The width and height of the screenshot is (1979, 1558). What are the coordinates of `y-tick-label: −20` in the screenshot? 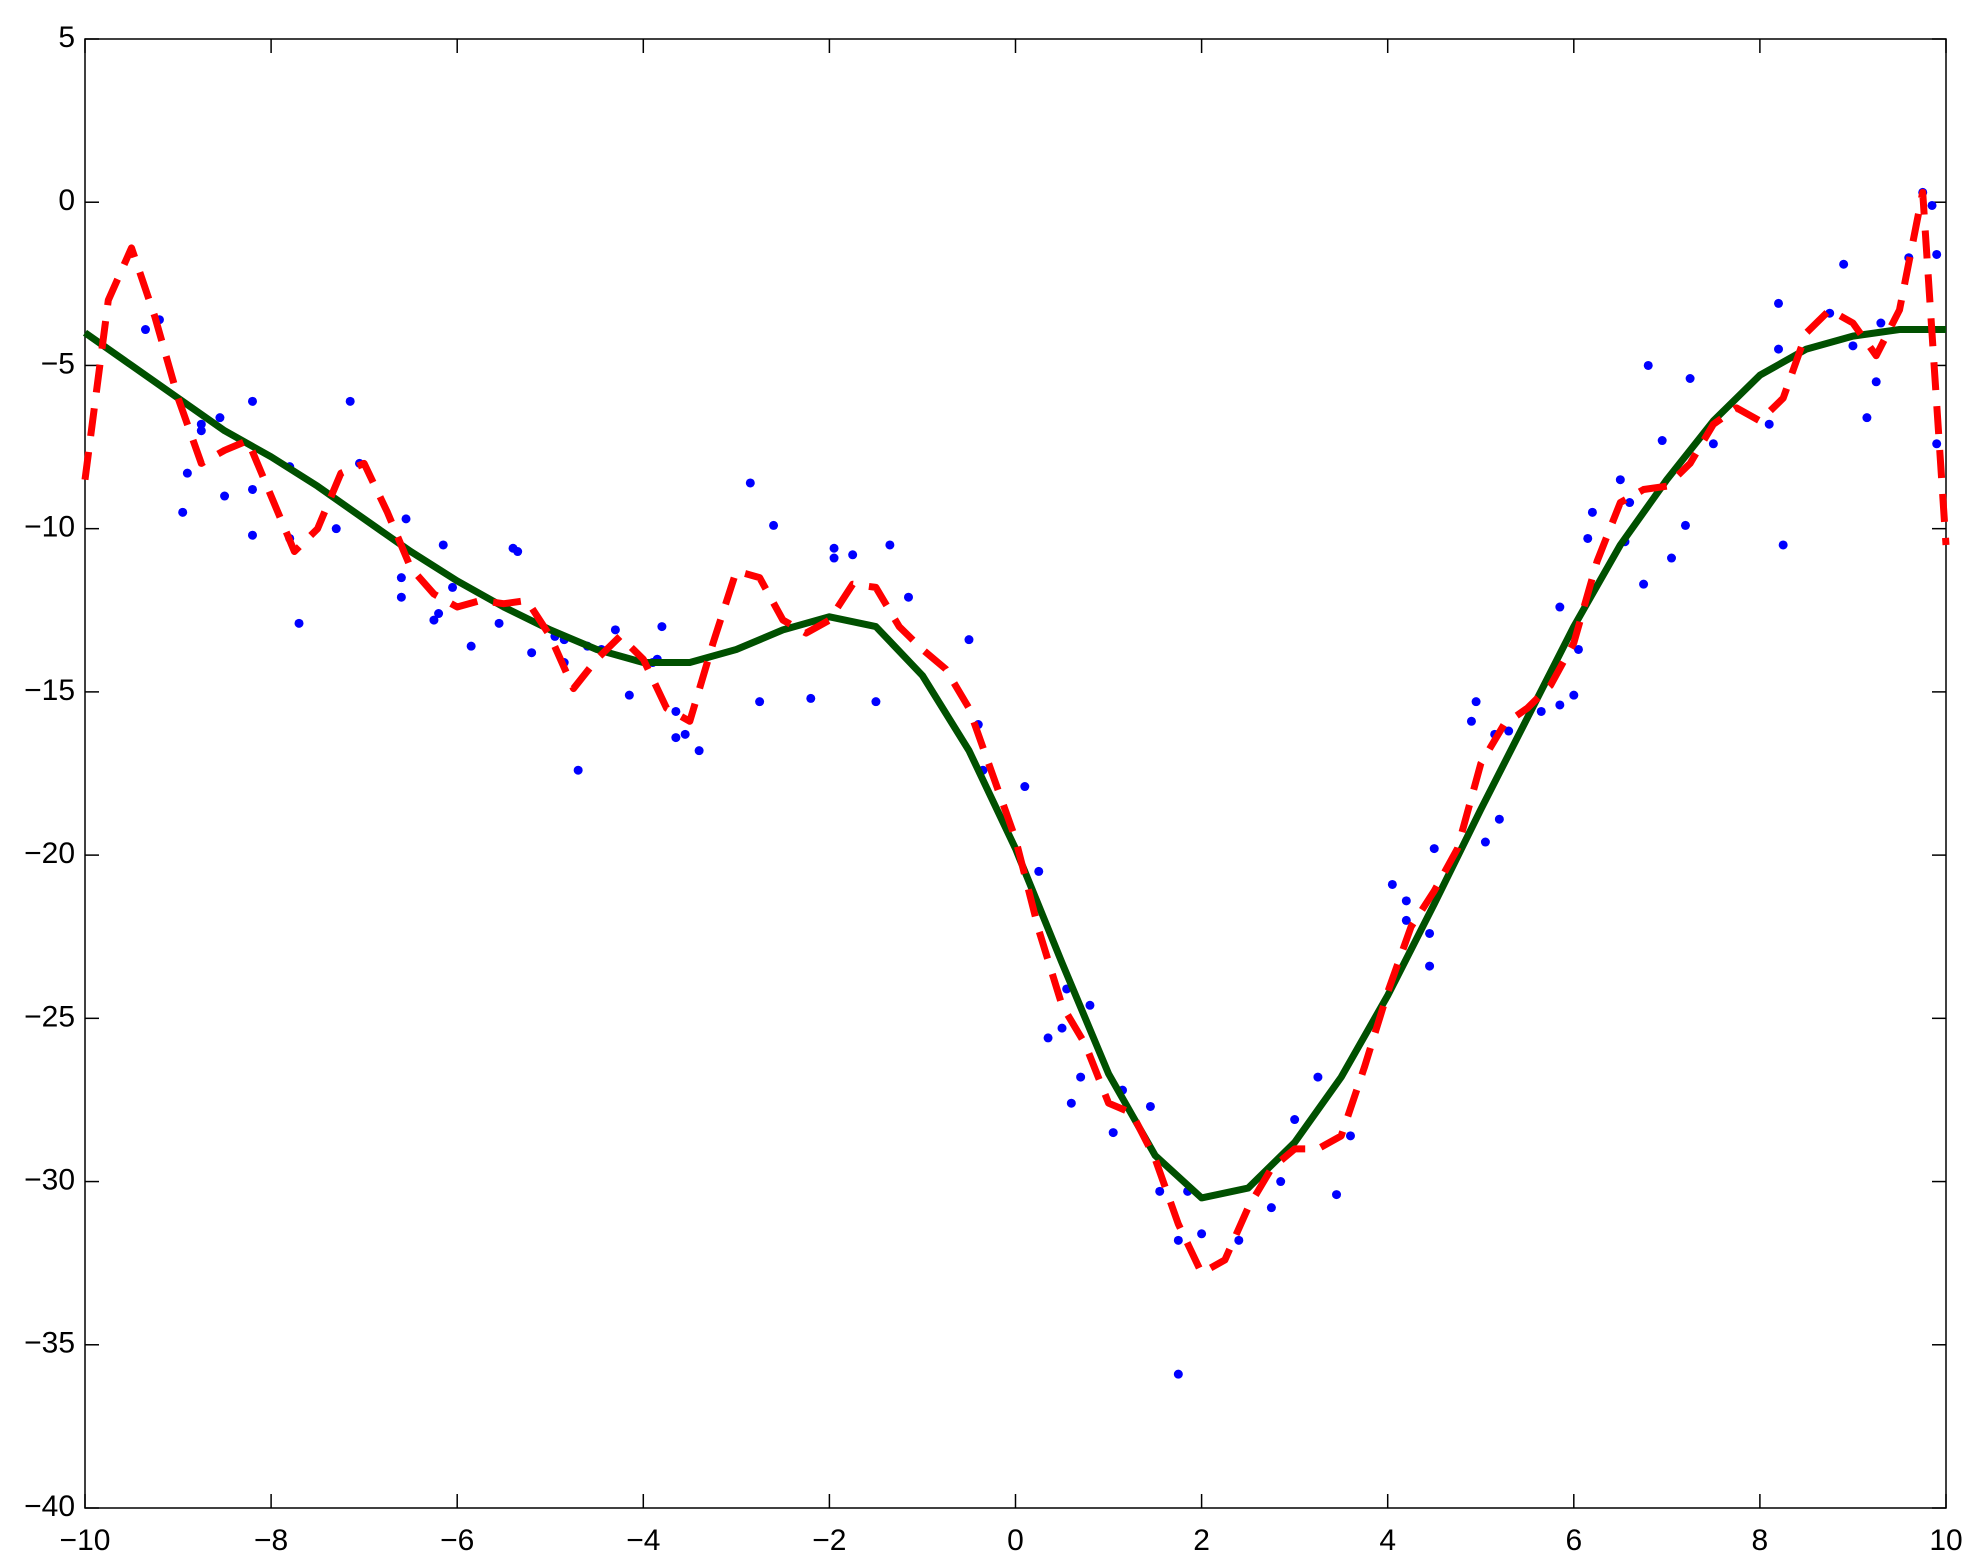 It's located at (49, 853).